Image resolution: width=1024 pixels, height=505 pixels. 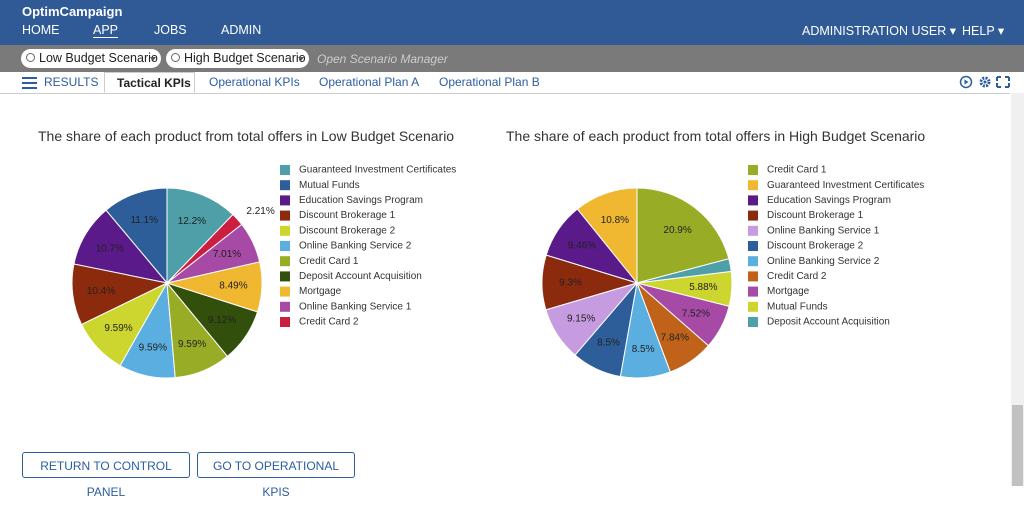 What do you see at coordinates (149, 82) in the screenshot?
I see `active-tab: Tactical KPIs` at bounding box center [149, 82].